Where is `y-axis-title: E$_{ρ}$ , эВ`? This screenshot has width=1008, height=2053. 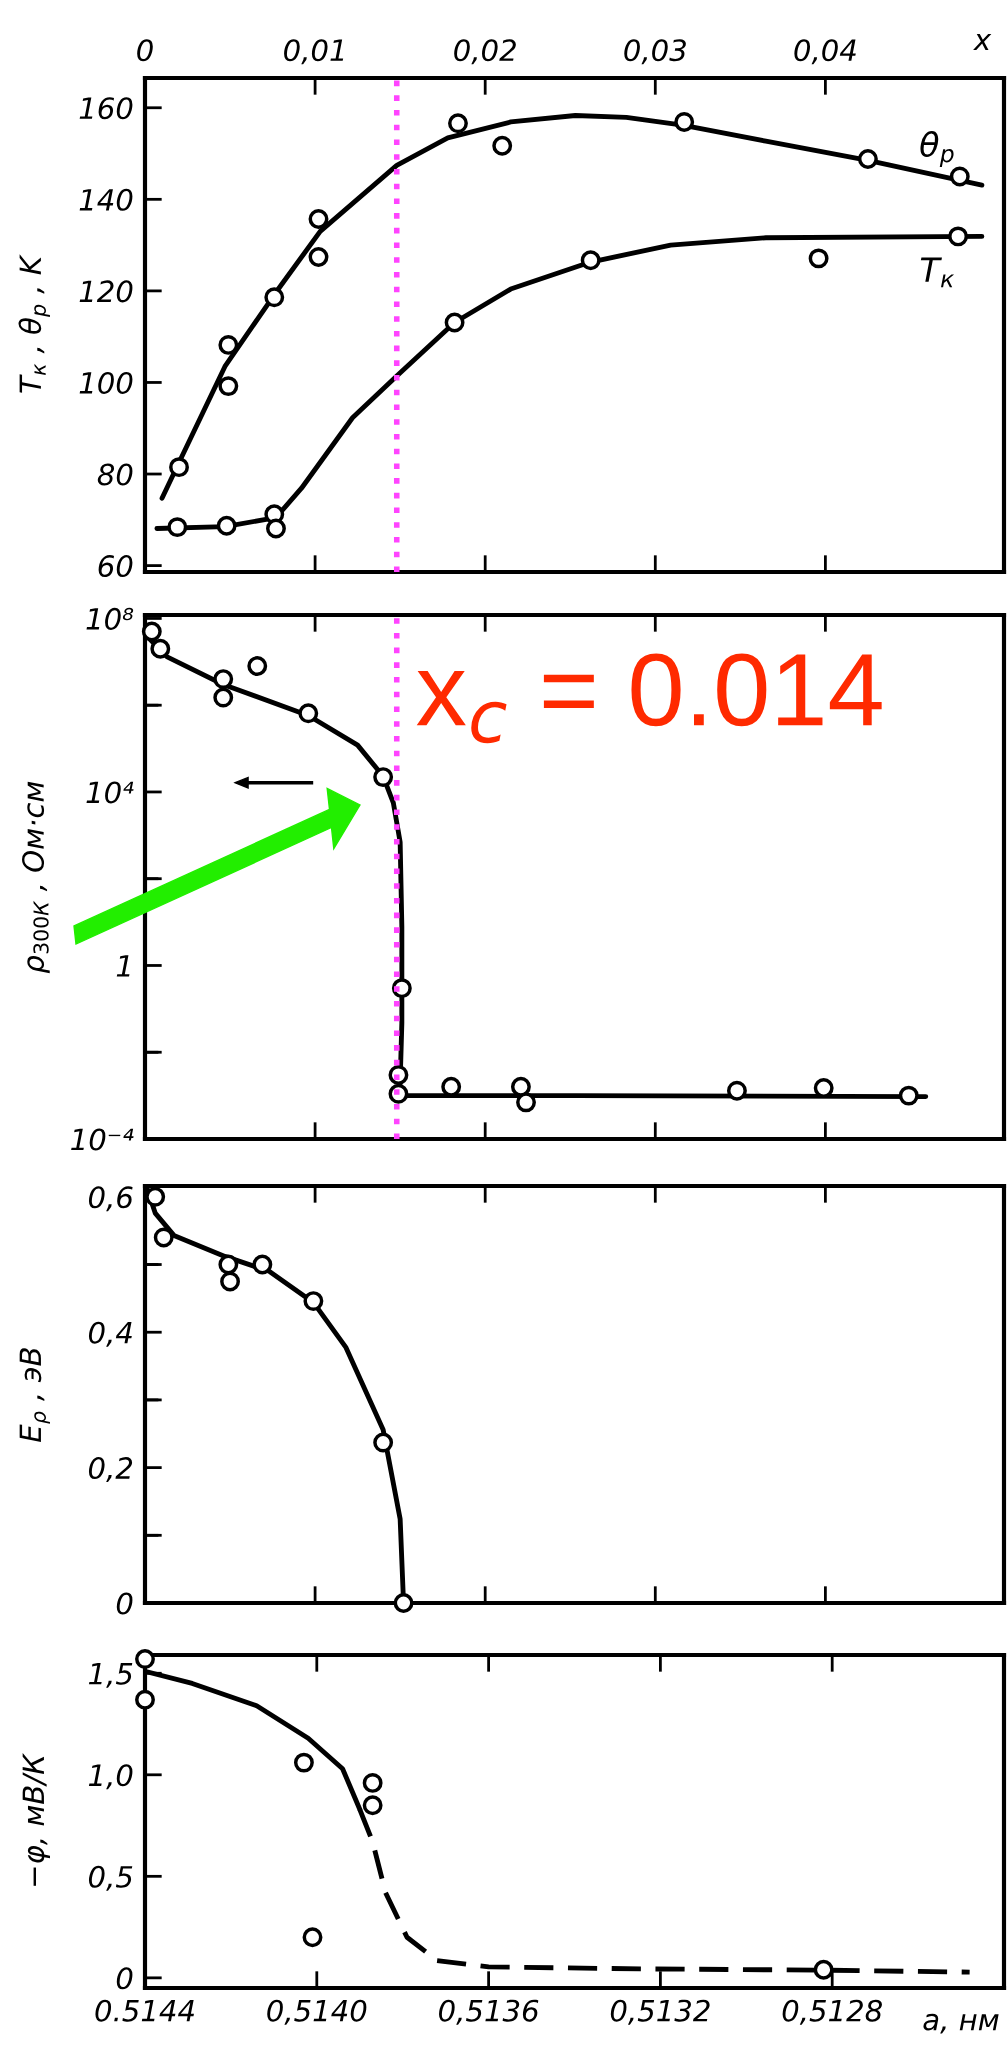 y-axis-title: E$_{ρ}$ , эВ is located at coordinates (34, 1395).